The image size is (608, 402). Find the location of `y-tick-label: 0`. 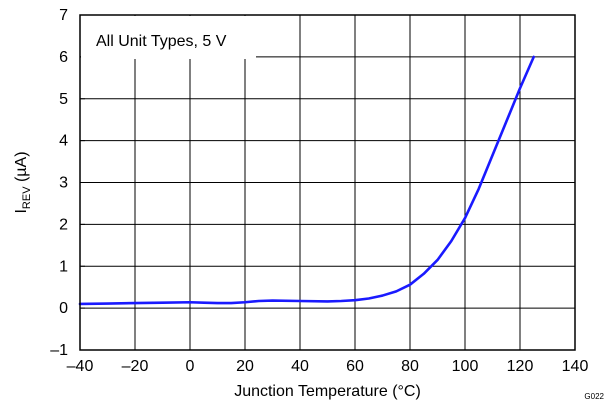

y-tick-label: 0 is located at coordinates (63, 308).